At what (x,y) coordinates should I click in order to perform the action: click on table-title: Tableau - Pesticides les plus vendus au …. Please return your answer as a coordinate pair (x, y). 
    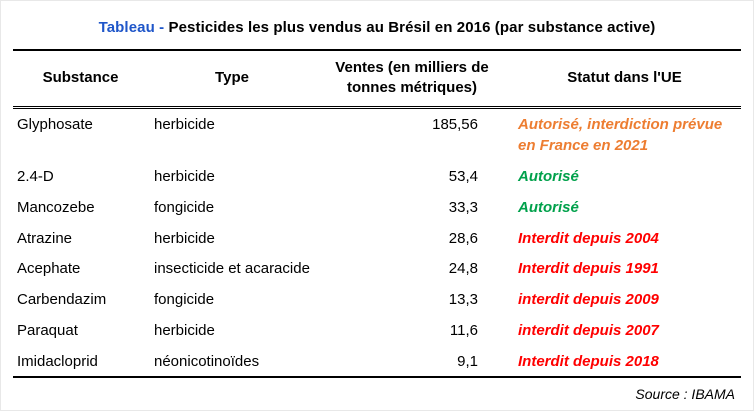
    Looking at the image, I should click on (377, 30).